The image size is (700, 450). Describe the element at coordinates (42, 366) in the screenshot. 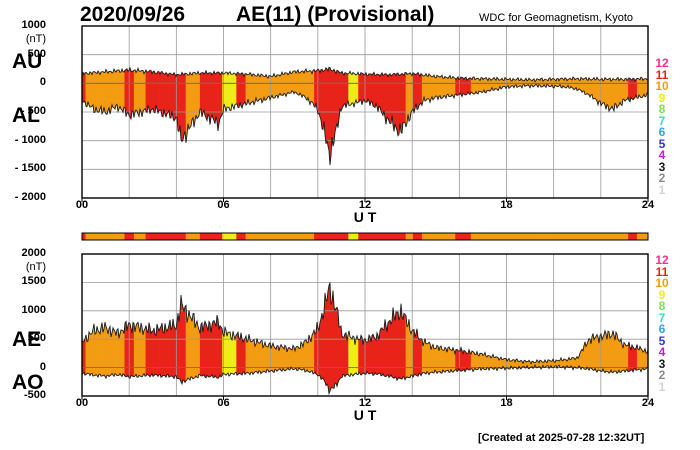

I see `y-tick-label: 0` at that location.